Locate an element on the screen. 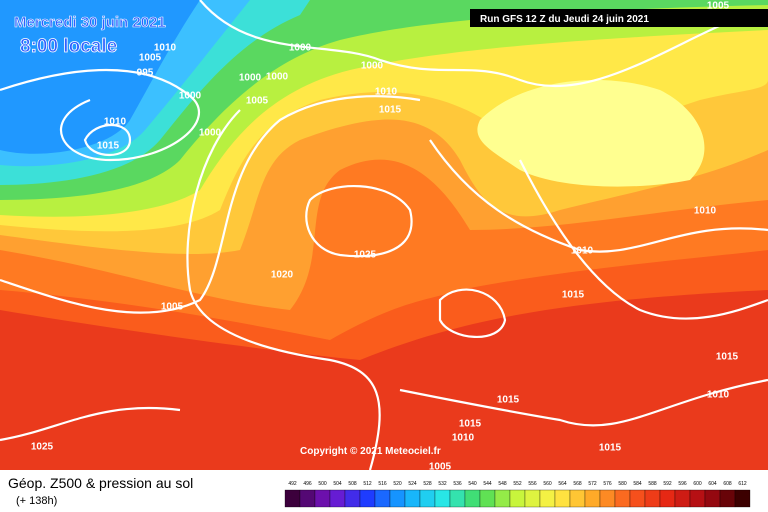 This screenshot has height=512, width=768. footer-title: Géop. Z500 & pression au sol is located at coordinates (100, 483).